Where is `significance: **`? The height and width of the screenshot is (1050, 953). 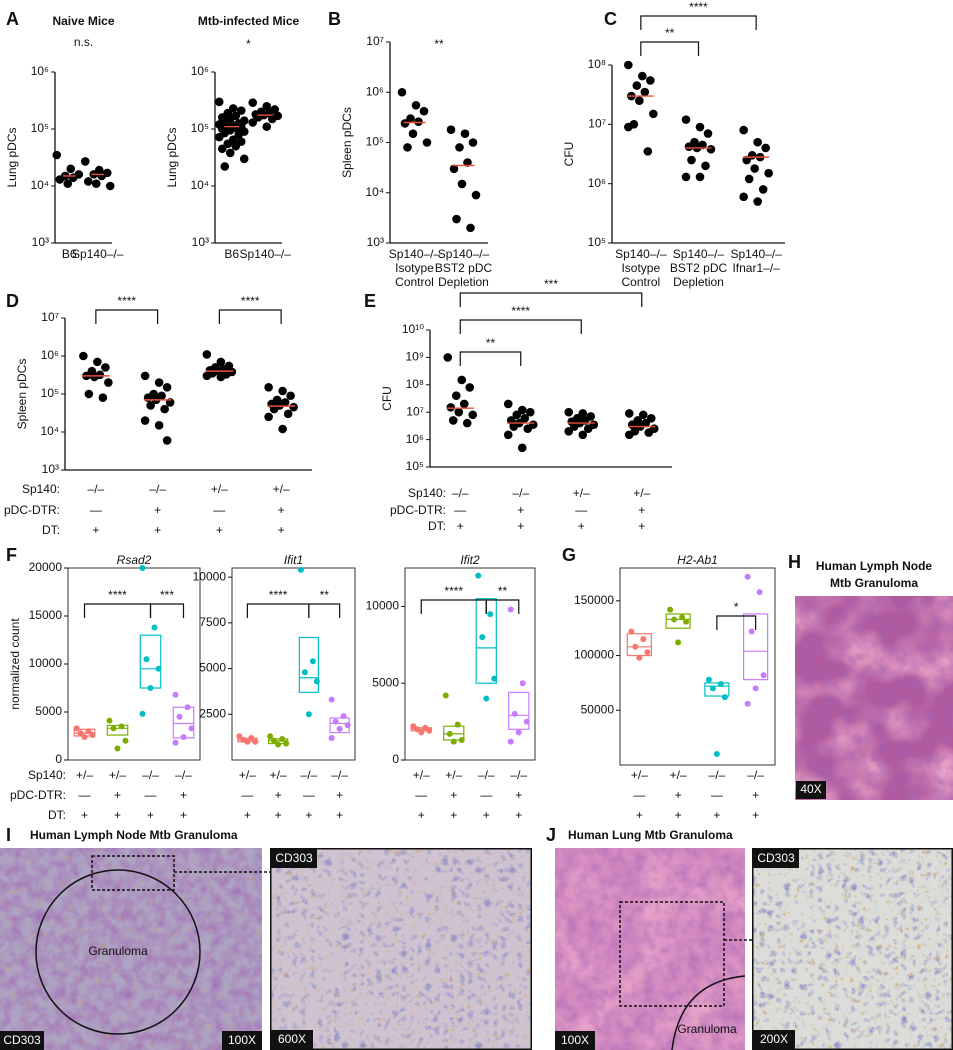 significance: ** is located at coordinates (325, 595).